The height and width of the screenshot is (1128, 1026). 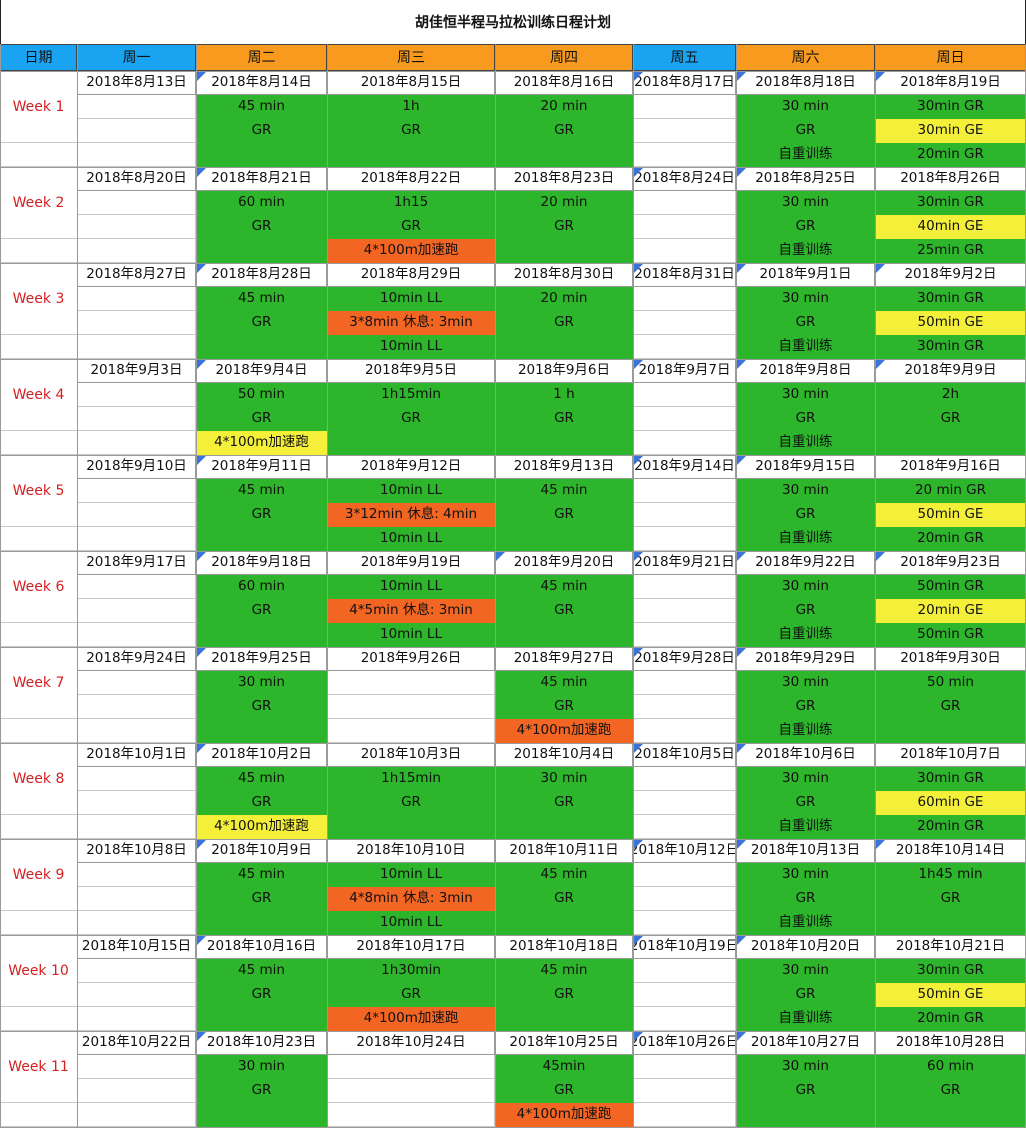 I want to click on date-cell: 2018年8月25日, so click(x=805, y=179).